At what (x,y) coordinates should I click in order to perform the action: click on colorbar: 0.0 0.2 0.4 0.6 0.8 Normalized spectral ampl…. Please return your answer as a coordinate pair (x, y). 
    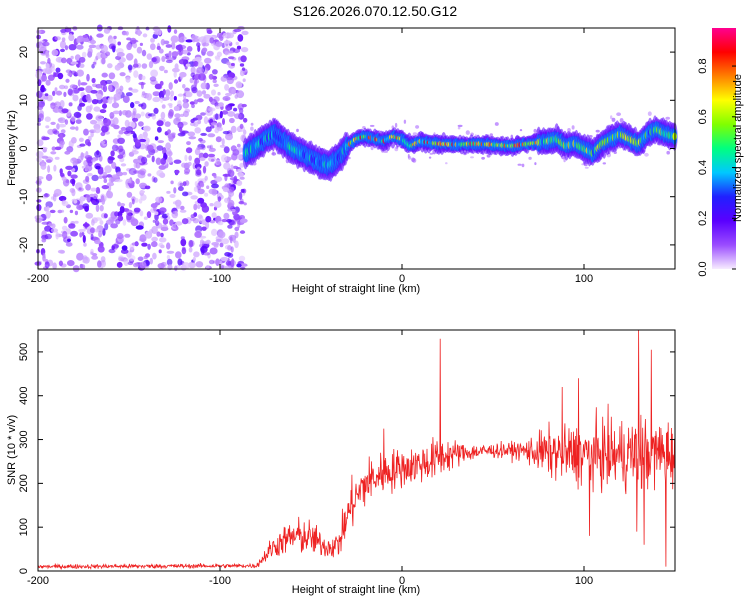
    Looking at the image, I should click on (720, 152).